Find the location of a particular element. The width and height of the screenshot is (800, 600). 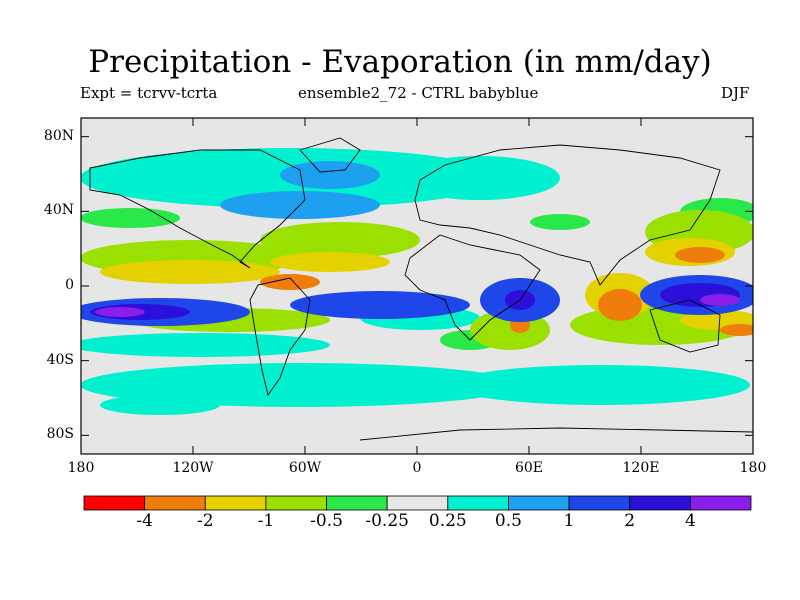

ensemble-label: ensemble2_72 - CTRL babyblue is located at coordinates (418, 93).